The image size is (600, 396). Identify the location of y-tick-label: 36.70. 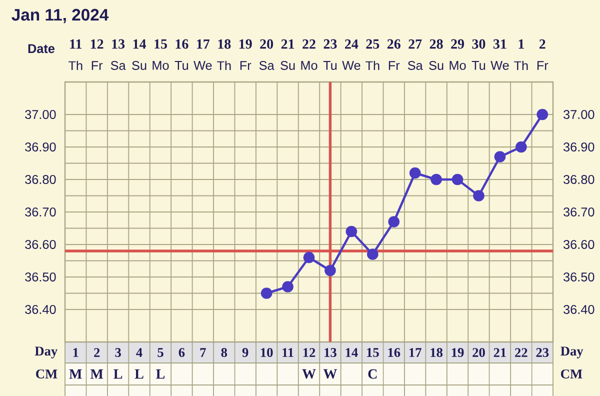
(40, 212).